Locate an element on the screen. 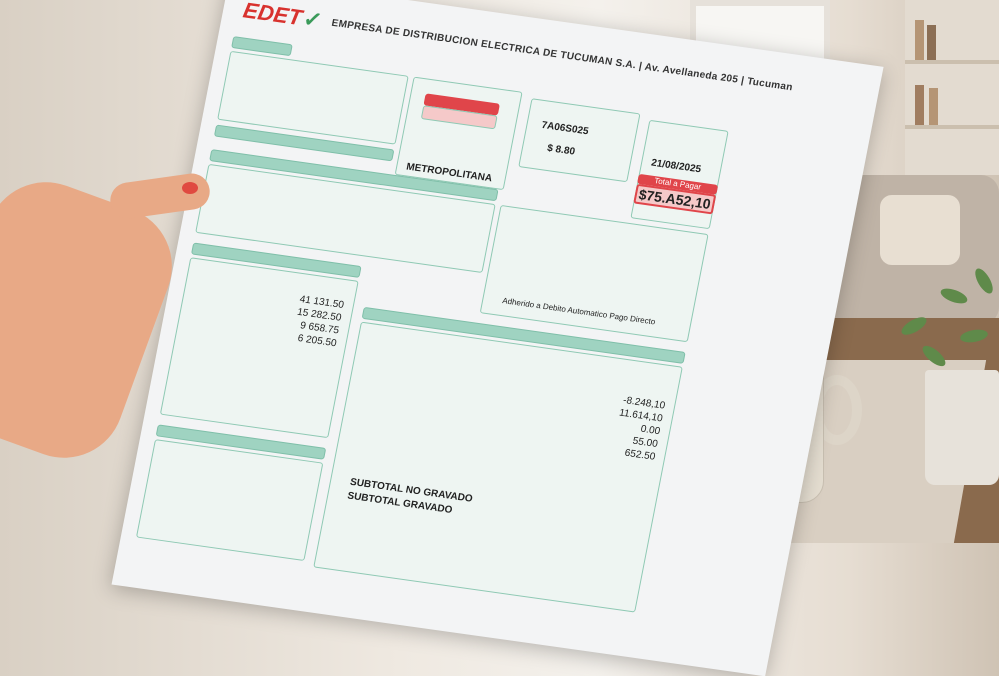 Image resolution: width=999 pixels, height=676 pixels. charges-values: -8.248,10 11.614,10 0.00 55.00 652.50 is located at coordinates (621, 426).